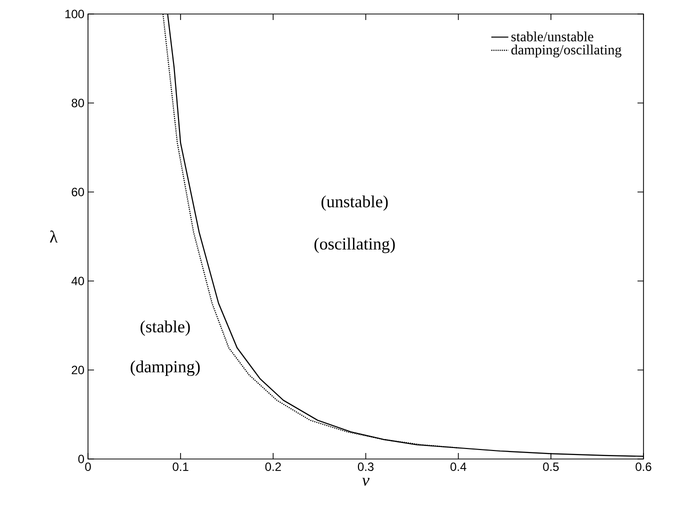  Describe the element at coordinates (180, 466) in the screenshot. I see `x-tick-label: 0.1` at that location.